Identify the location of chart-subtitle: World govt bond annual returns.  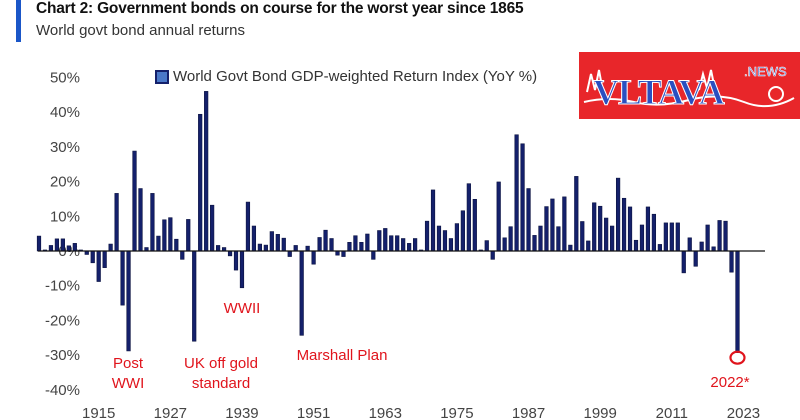
(141, 30).